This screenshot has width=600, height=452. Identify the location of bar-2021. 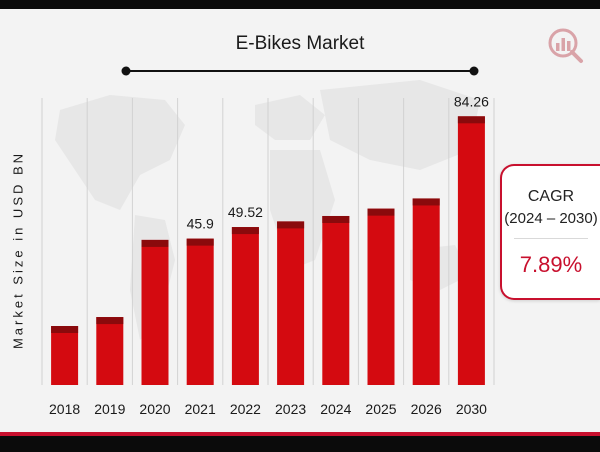
(200, 311).